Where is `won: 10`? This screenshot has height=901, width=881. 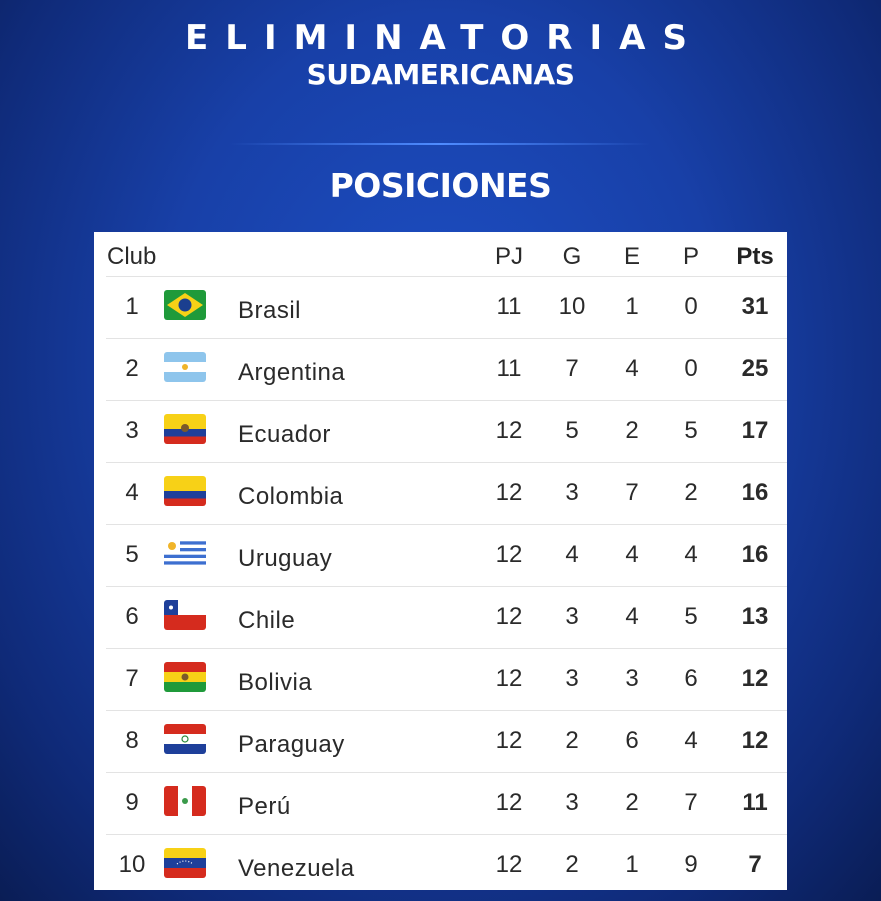 won: 10 is located at coordinates (572, 306).